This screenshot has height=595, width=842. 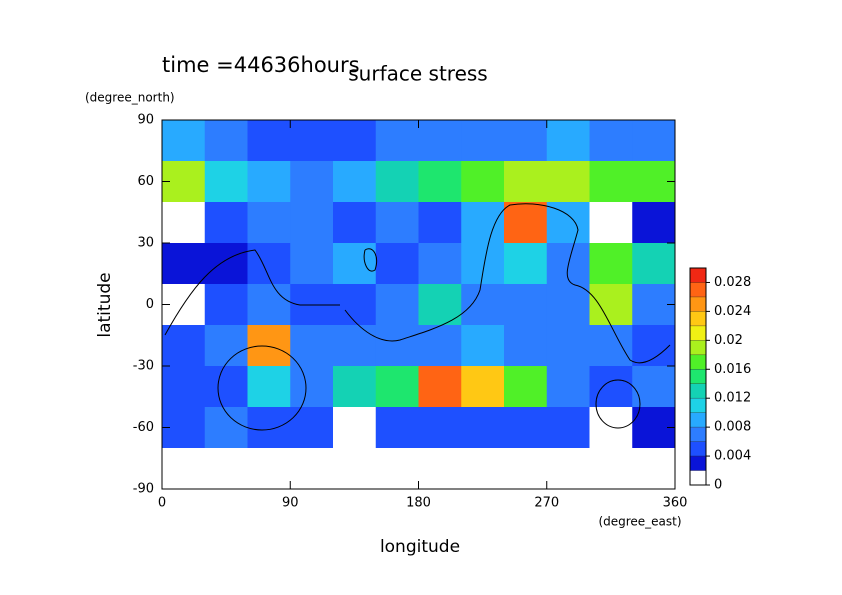 I want to click on x-unit: (degree_east), so click(x=639, y=522).